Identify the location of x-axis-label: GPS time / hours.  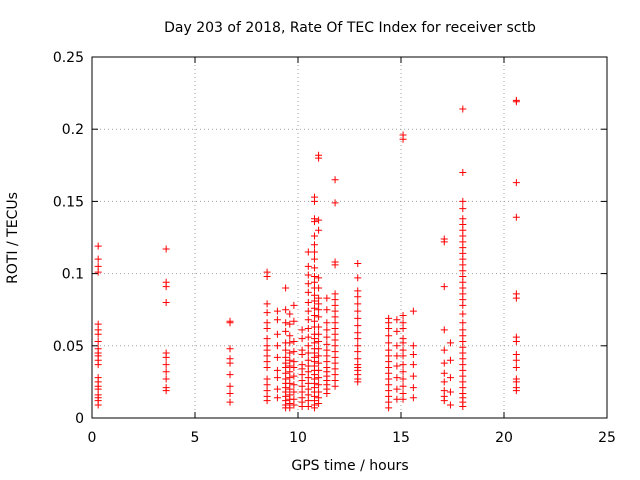
(349, 466).